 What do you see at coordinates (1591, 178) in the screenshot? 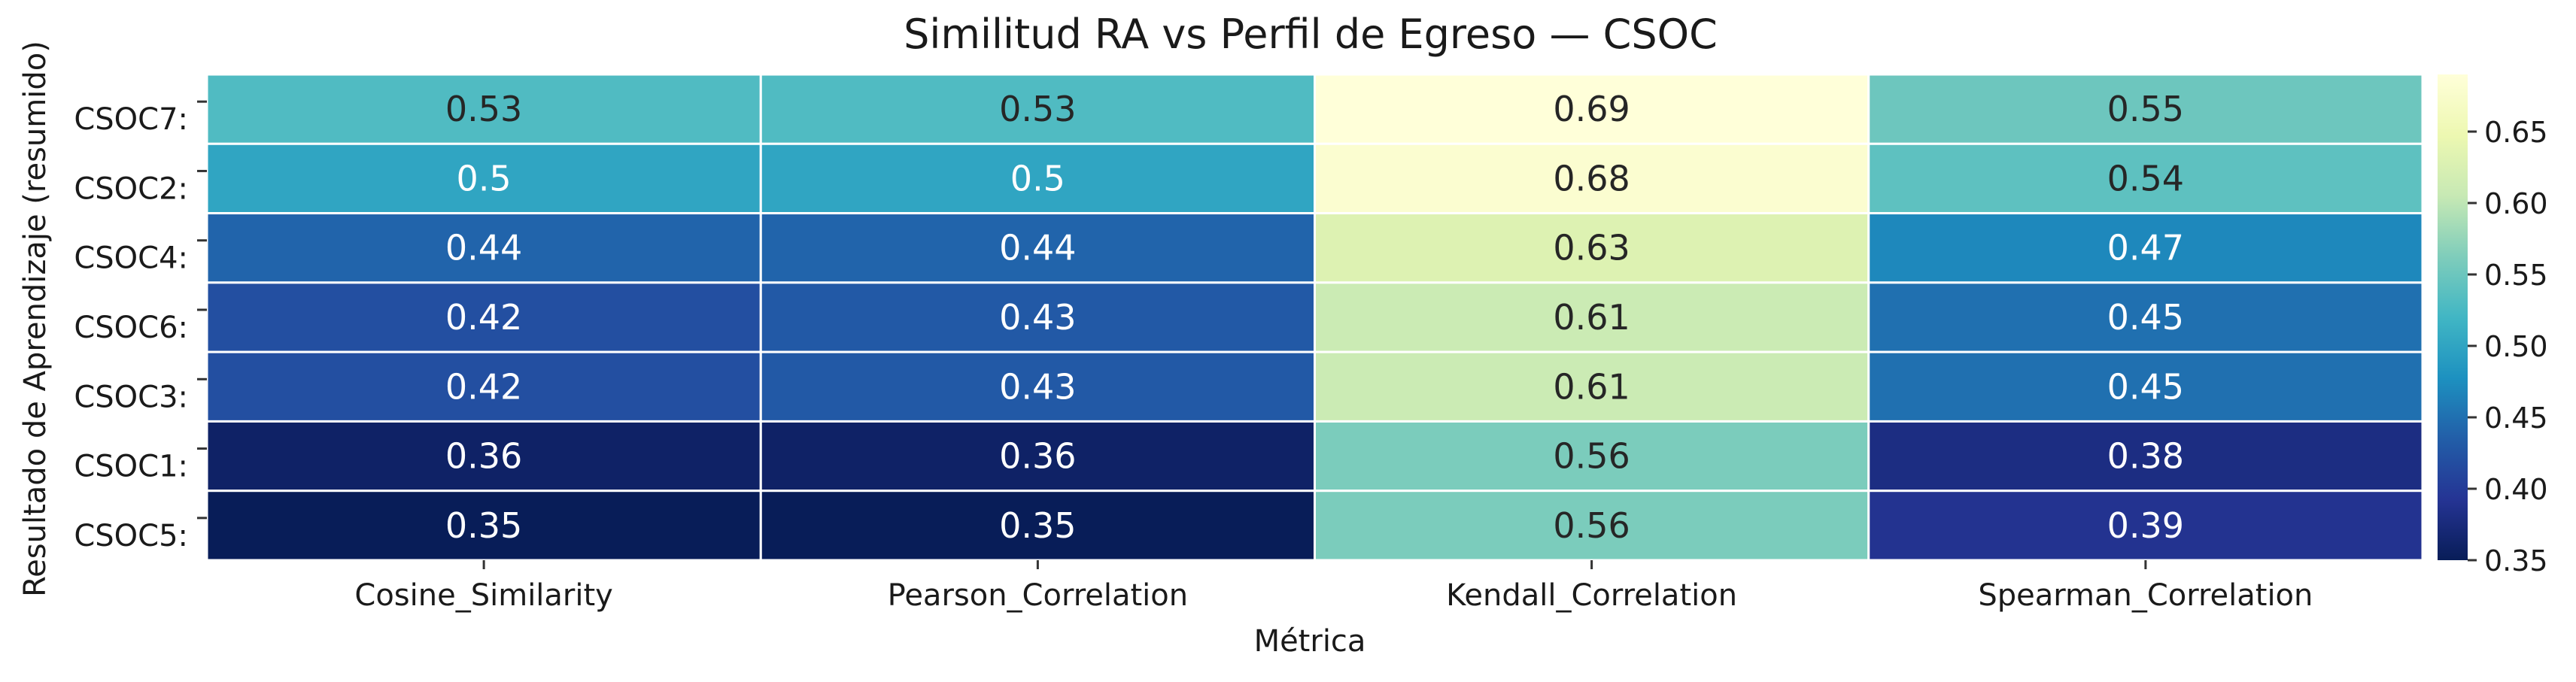
I see `cell-value-label: 0.68` at bounding box center [1591, 178].